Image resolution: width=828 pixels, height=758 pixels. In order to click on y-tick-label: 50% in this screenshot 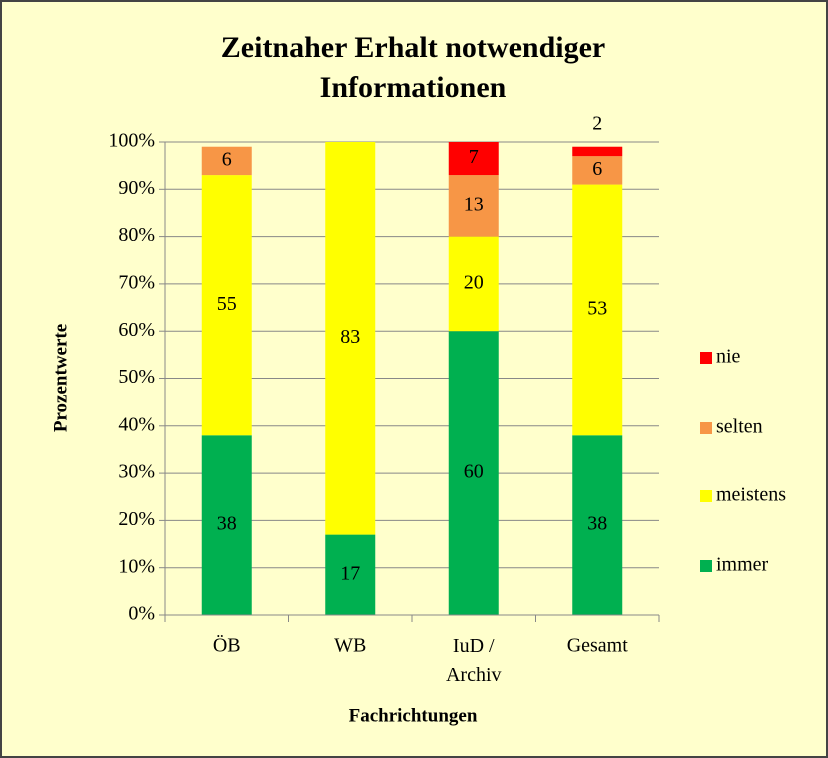, I will do `click(136, 377)`.